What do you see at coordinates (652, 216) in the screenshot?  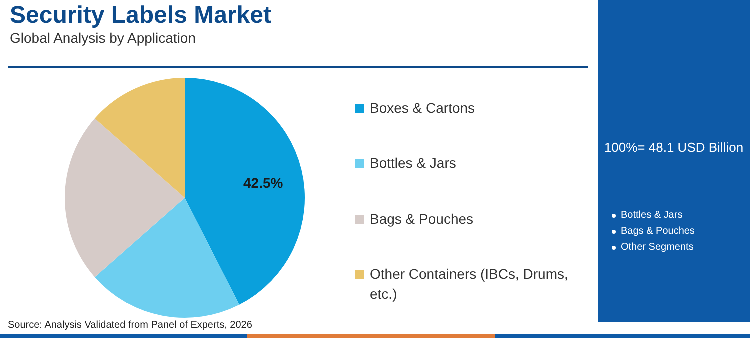 I see `text: Bottles & Jars` at bounding box center [652, 216].